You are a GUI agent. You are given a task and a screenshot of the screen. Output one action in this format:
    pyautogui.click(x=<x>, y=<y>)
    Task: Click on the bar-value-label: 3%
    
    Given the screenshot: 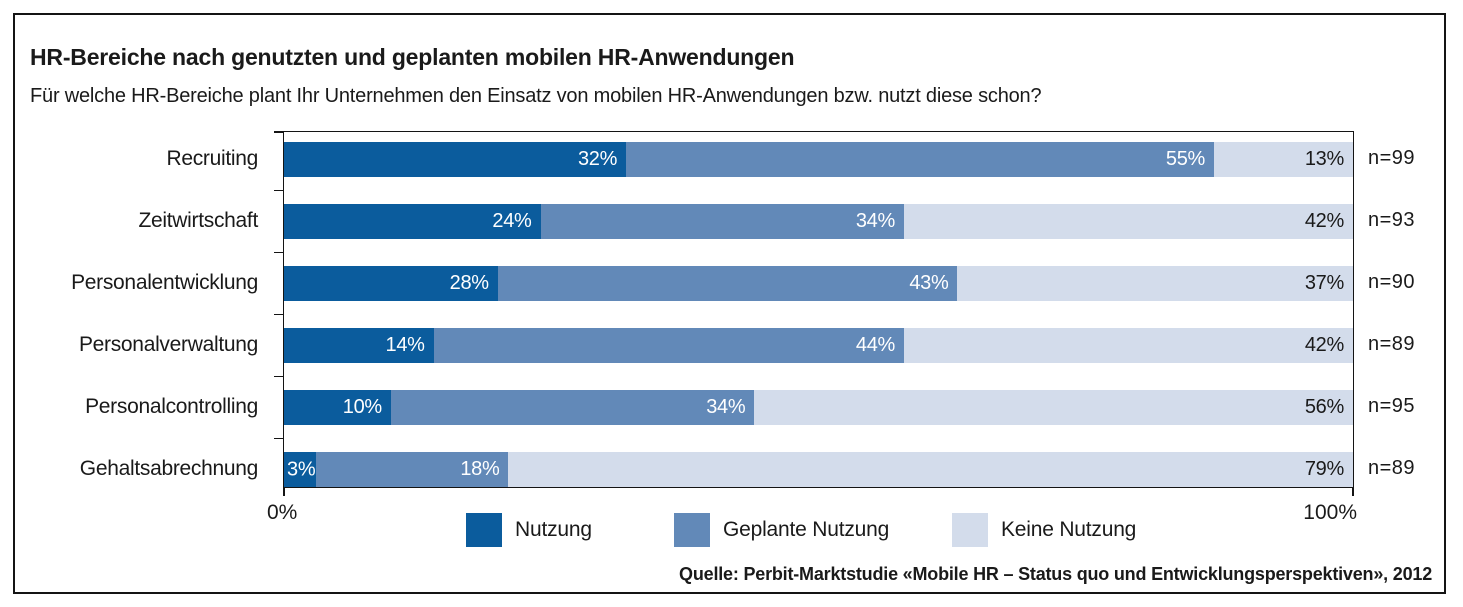 What is the action you would take?
    pyautogui.click(x=301, y=469)
    